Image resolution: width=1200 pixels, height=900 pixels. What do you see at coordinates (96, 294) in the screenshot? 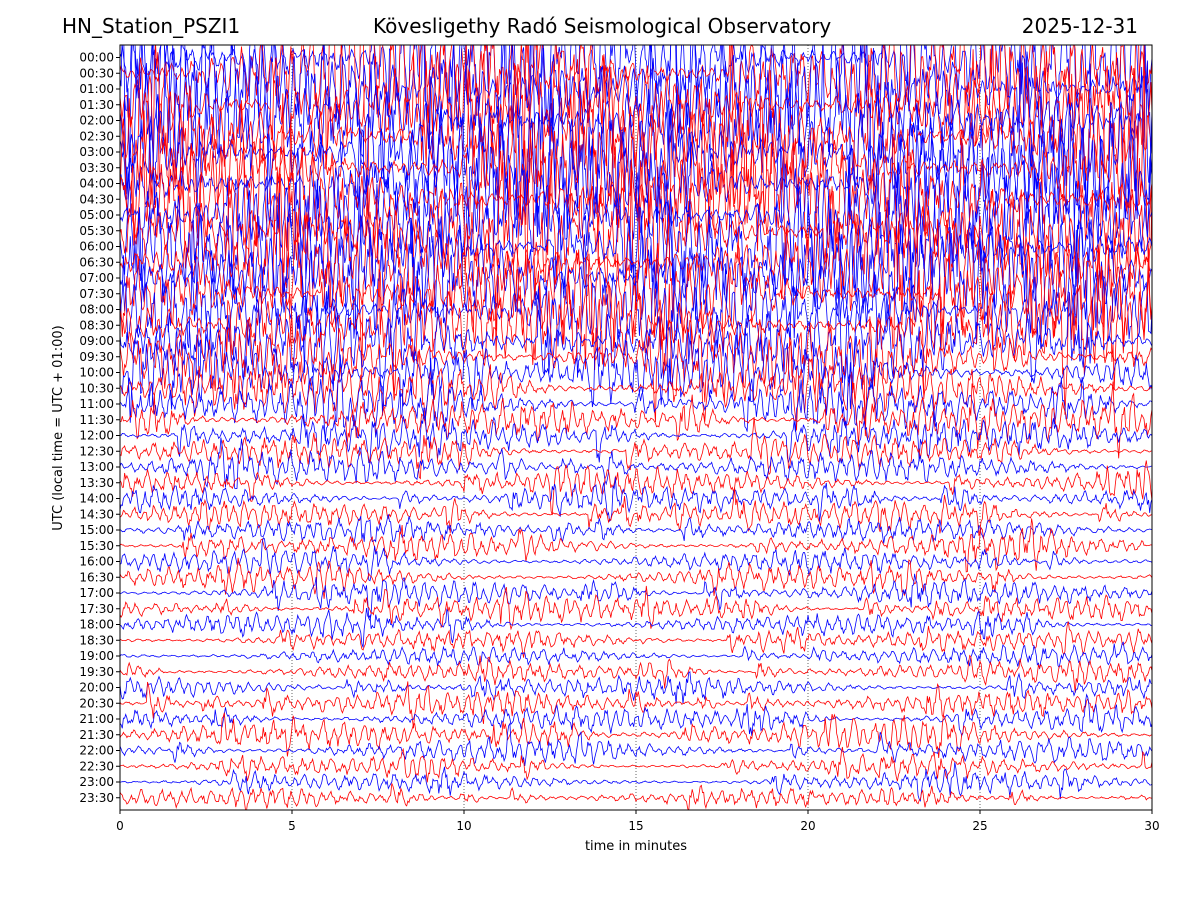
I see `y-tick-label: 07:30` at bounding box center [96, 294].